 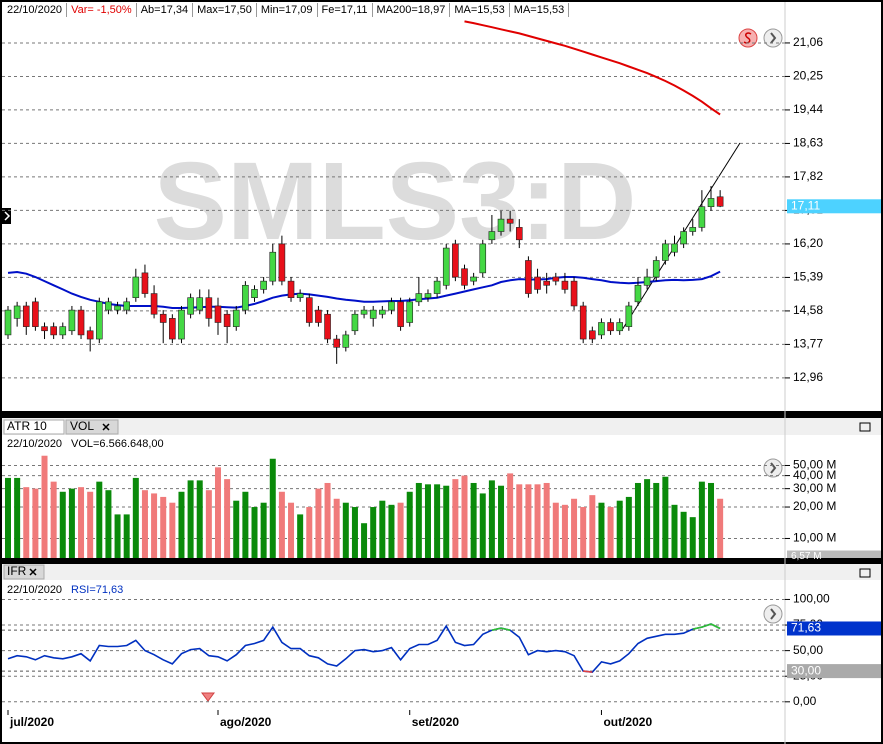 What do you see at coordinates (31, 722) in the screenshot?
I see `x-tick-label: jul/2020` at bounding box center [31, 722].